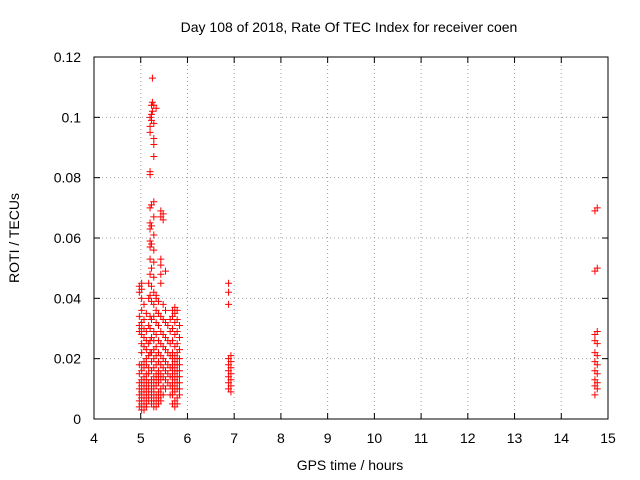  What do you see at coordinates (188, 438) in the screenshot?
I see `x-tick-label: 6` at bounding box center [188, 438].